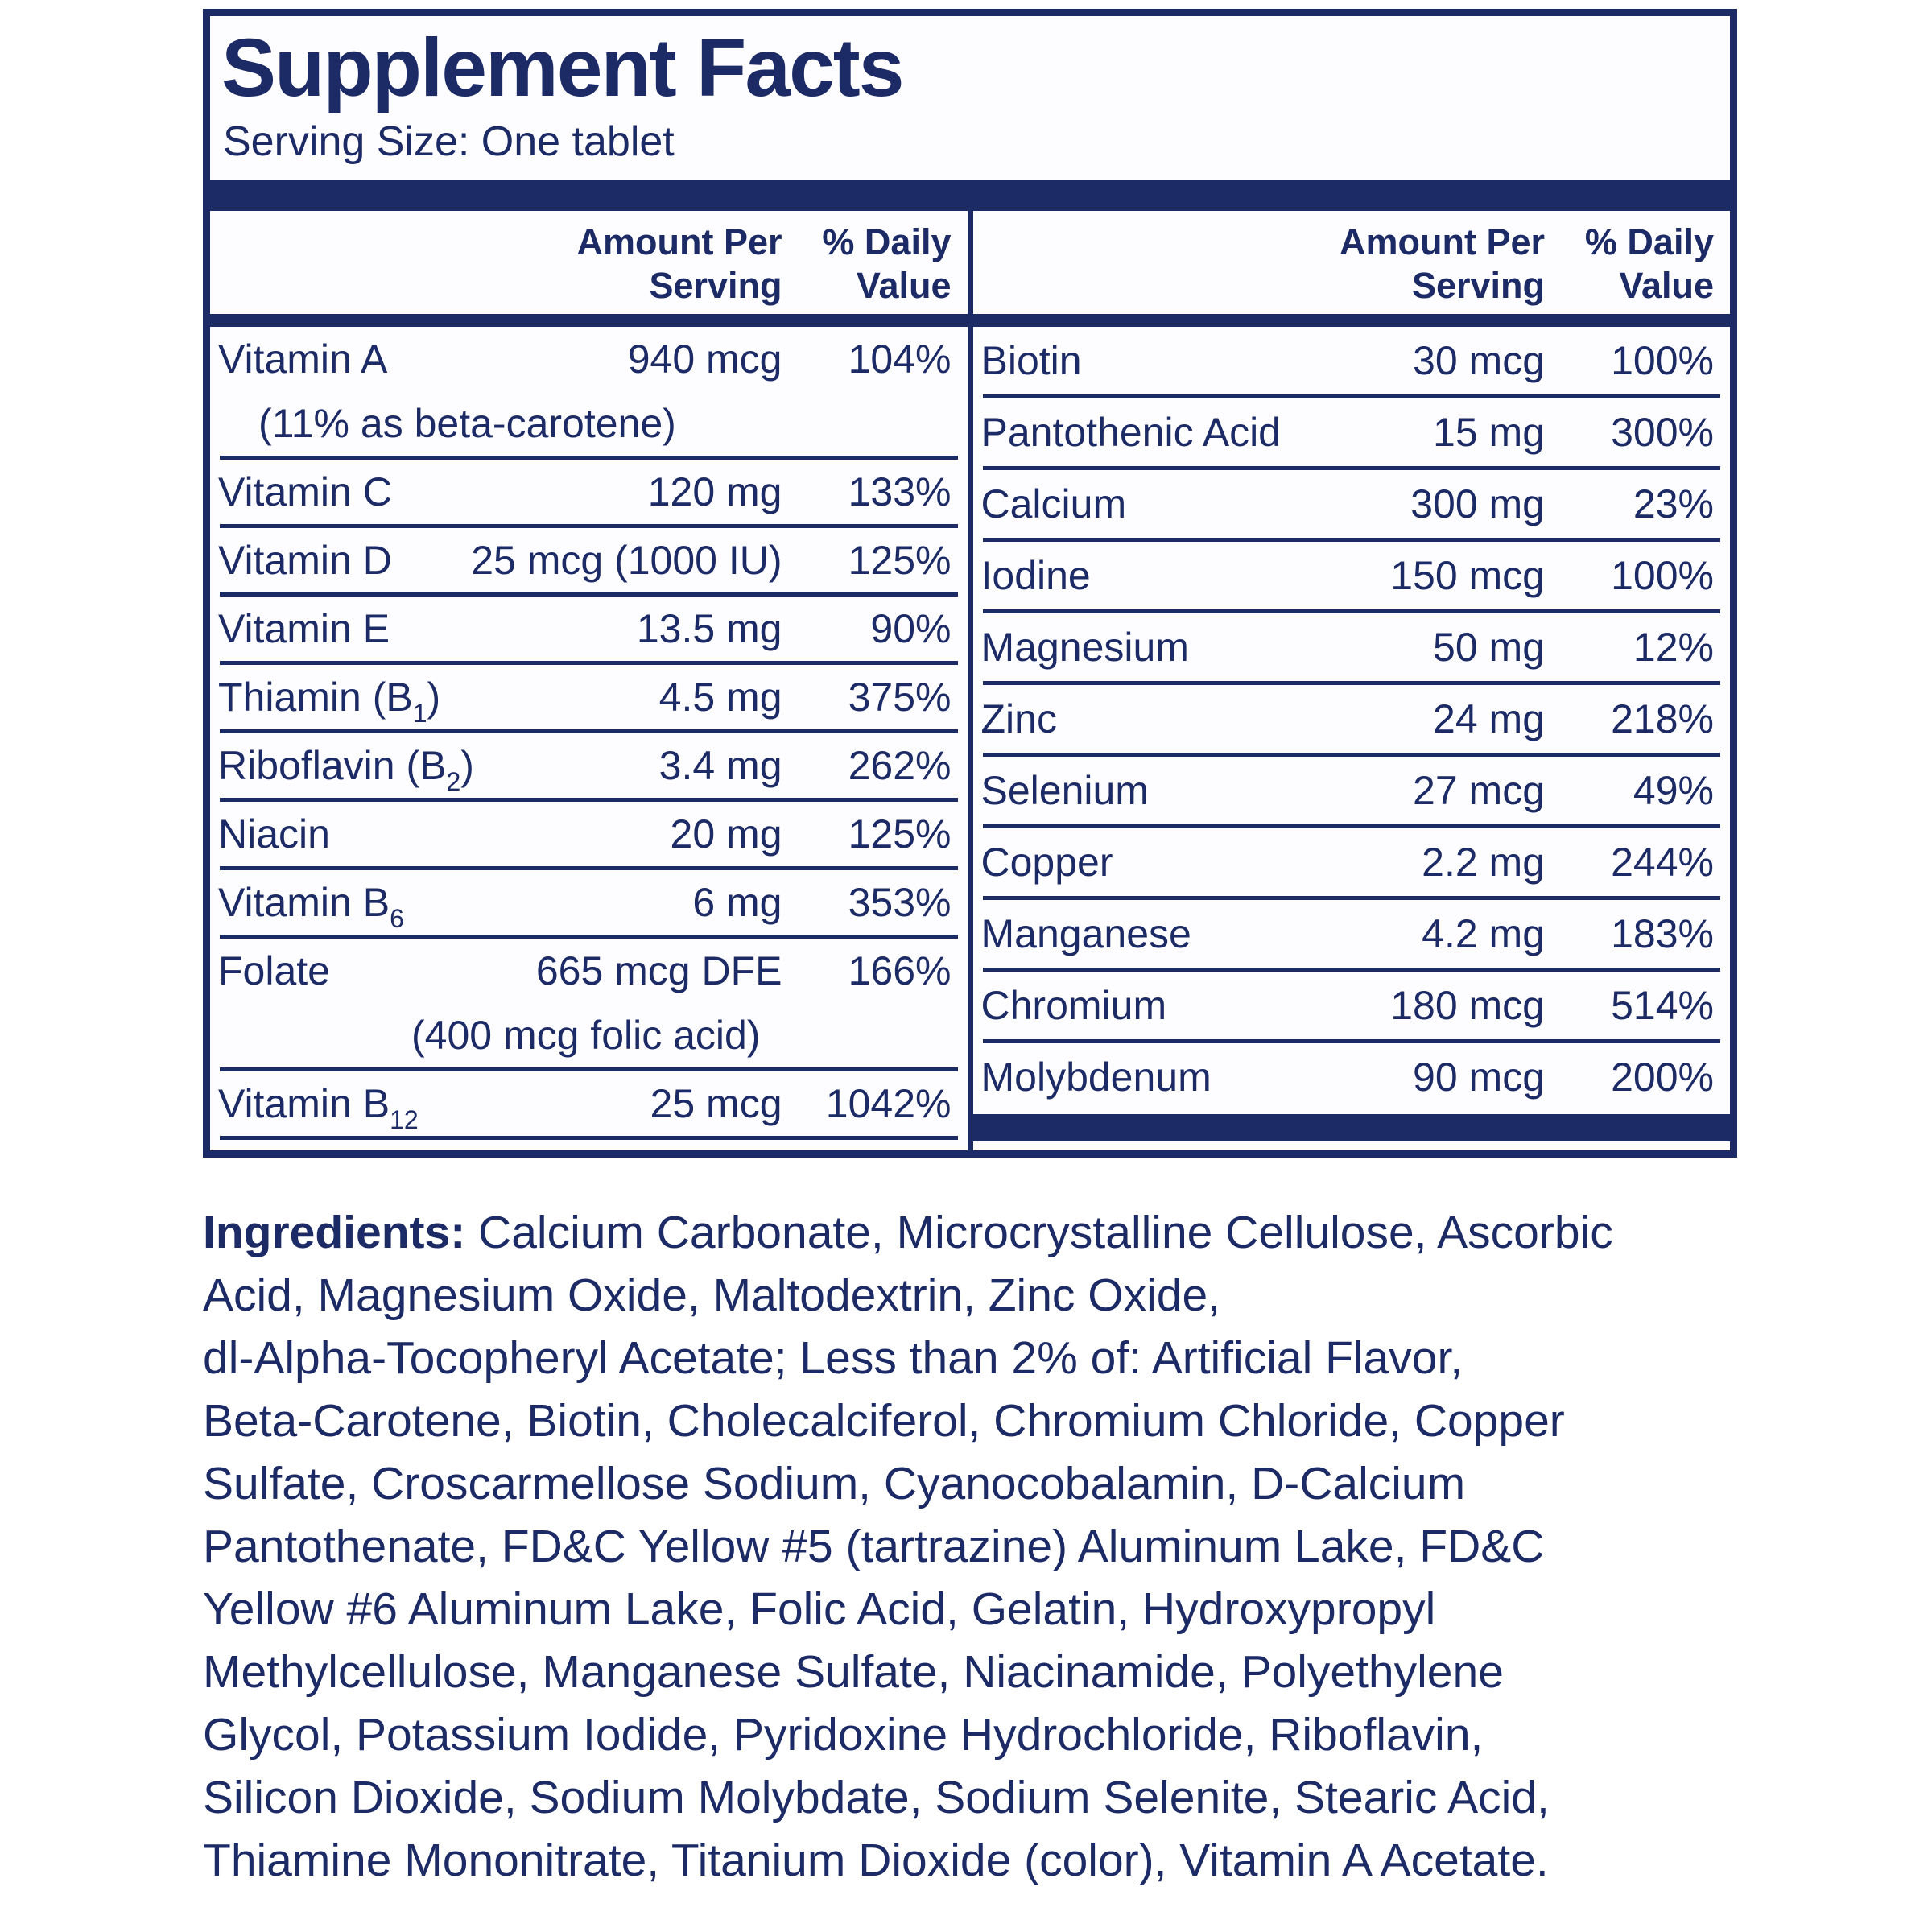 Image resolution: width=1932 pixels, height=1932 pixels. What do you see at coordinates (1479, 790) in the screenshot?
I see `nutrient-amount: 27 mcg` at bounding box center [1479, 790].